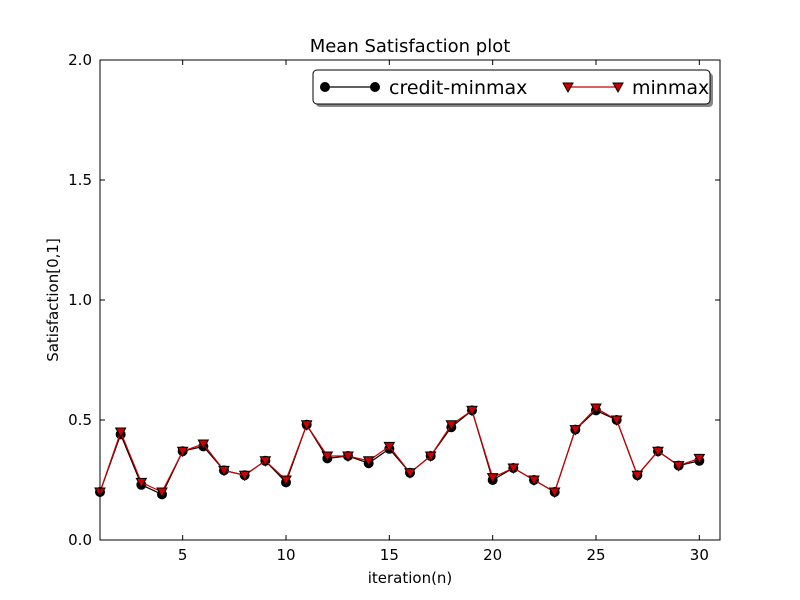 The image size is (800, 600). I want to click on x-tick-label: 30, so click(699, 555).